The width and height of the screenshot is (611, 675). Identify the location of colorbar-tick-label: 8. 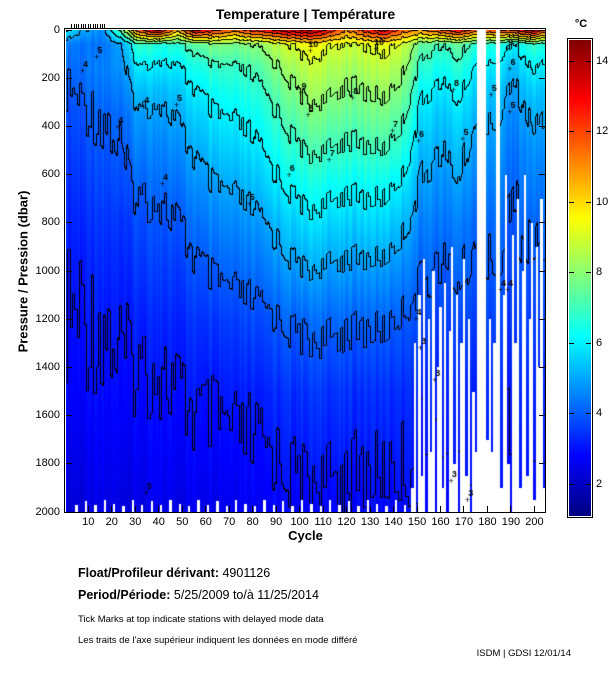
(599, 272).